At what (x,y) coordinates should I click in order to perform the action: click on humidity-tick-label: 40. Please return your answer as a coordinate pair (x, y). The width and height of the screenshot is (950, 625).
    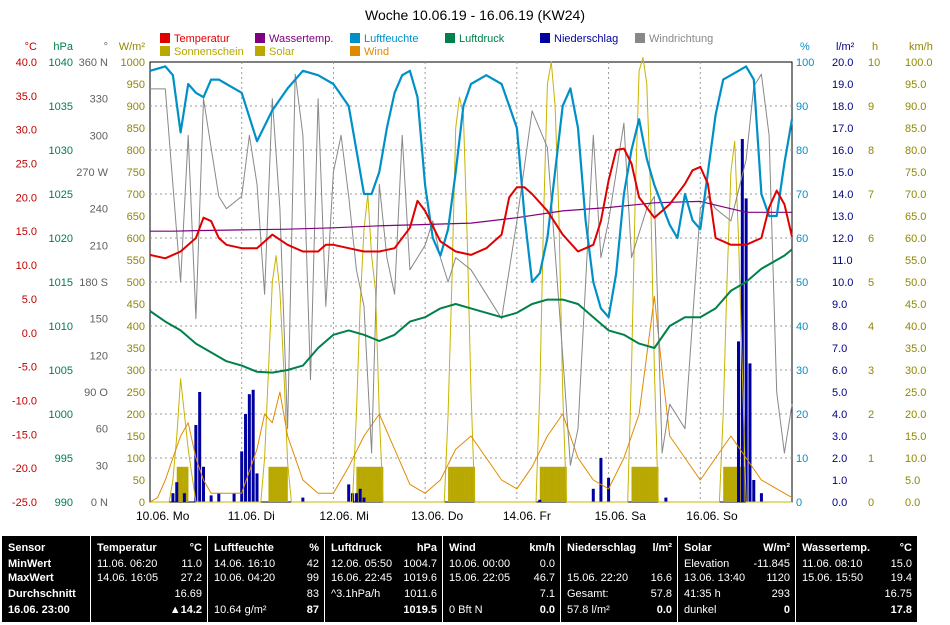
    Looking at the image, I should click on (802, 327).